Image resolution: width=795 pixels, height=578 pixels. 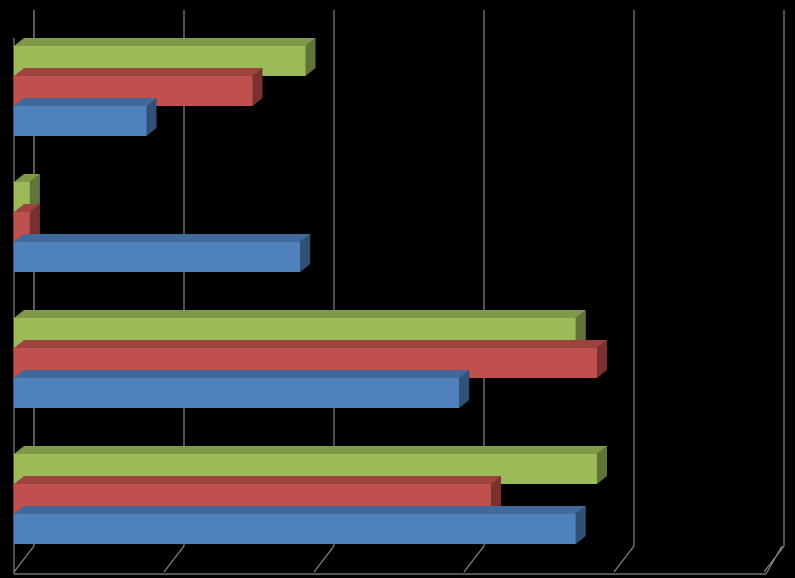 What do you see at coordinates (774, 560) in the screenshot?
I see `floor-edge` at bounding box center [774, 560].